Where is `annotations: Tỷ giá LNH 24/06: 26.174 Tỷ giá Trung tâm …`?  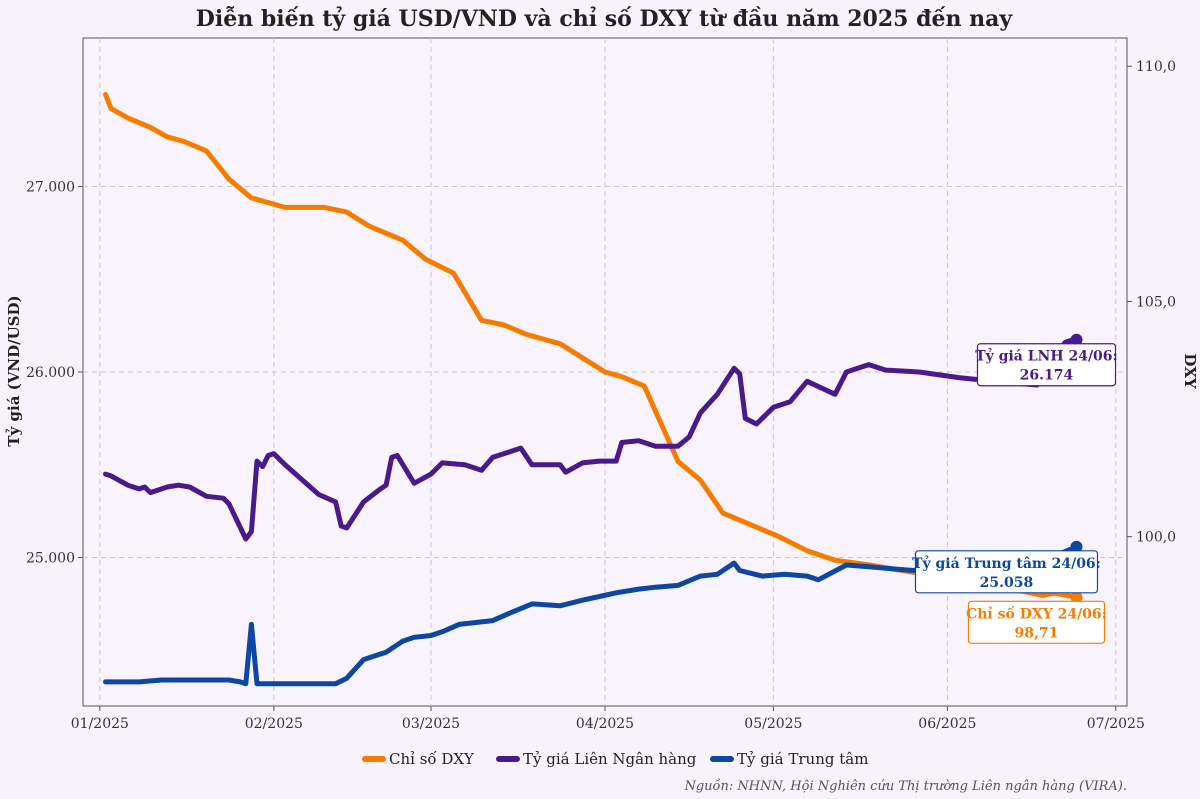
annotations: Tỷ giá LNH 24/06: 26.174 Tỷ giá Trung tâm … is located at coordinates (1015, 493).